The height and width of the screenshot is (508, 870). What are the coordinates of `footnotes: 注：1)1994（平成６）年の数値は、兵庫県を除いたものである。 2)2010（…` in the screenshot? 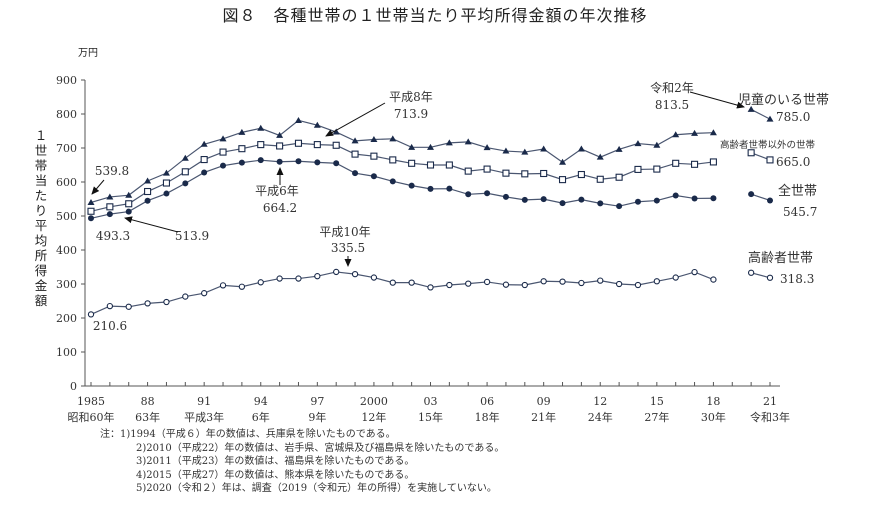 It's located at (302, 462).